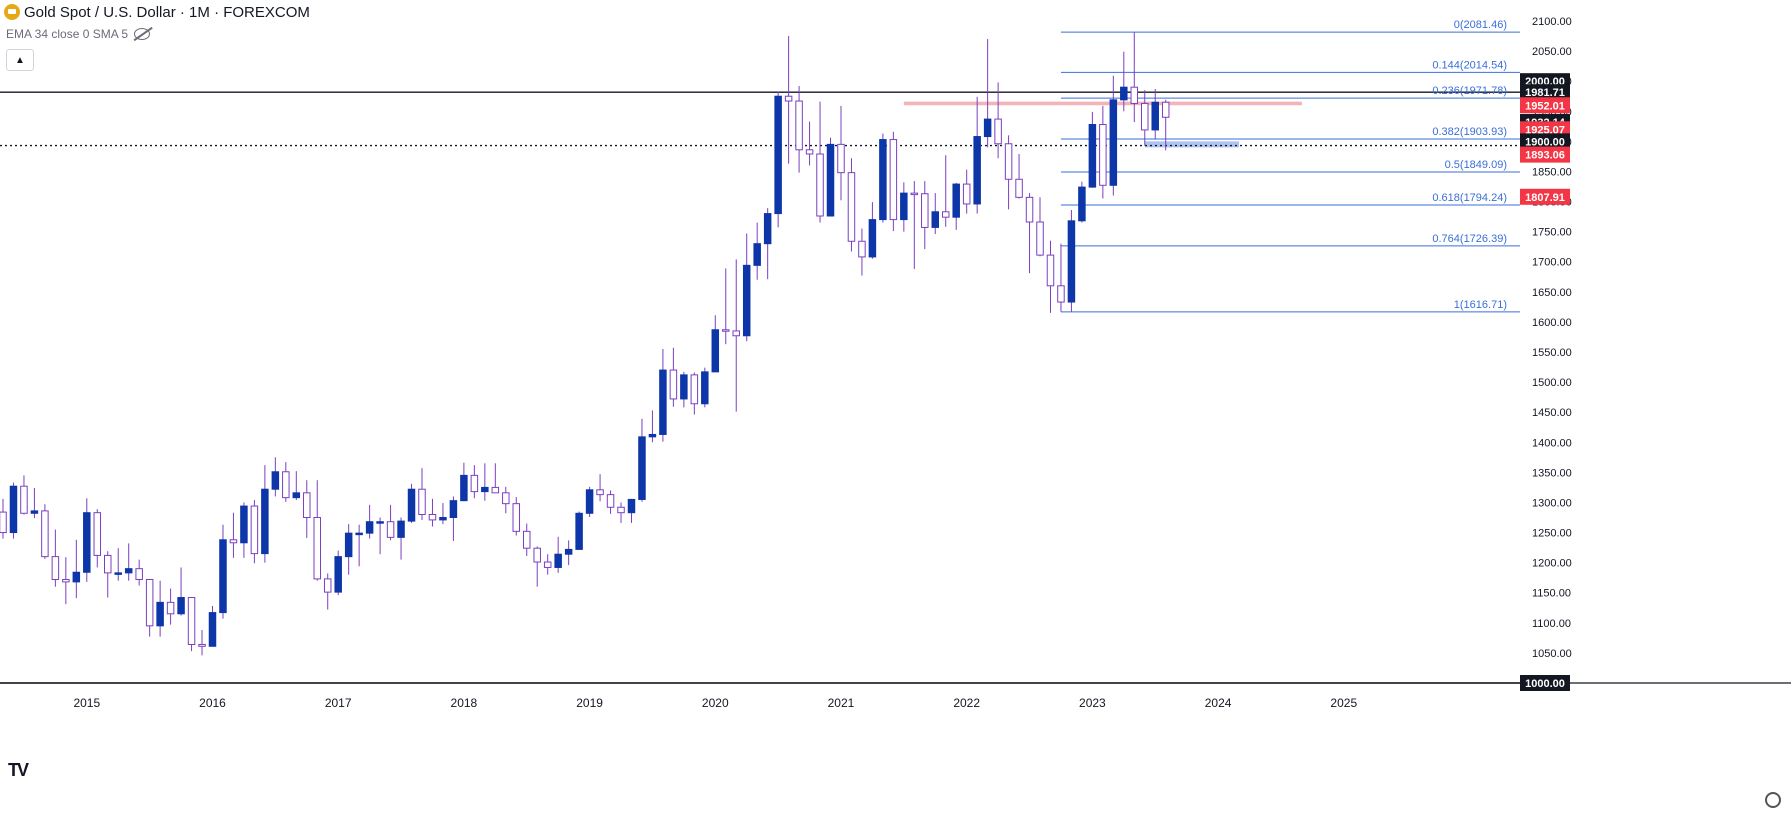 This screenshot has width=1791, height=816. Describe the element at coordinates (142, 34) in the screenshot. I see `eye-crossed-icon` at that location.